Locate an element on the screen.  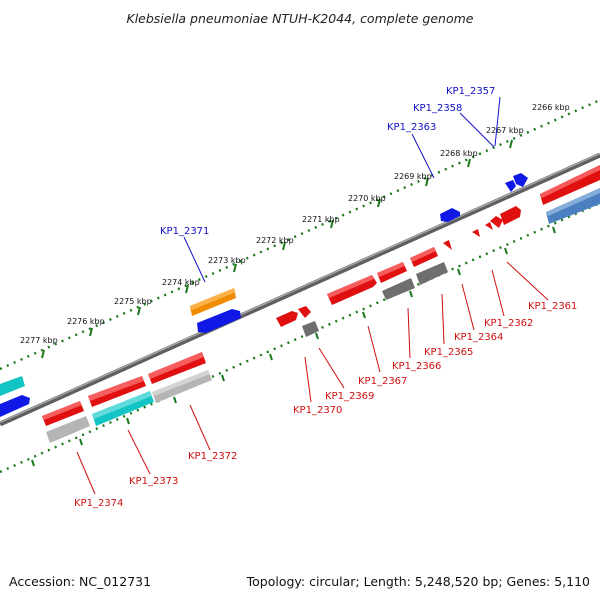
gene-label-kp1-2367: KP1_2367 is located at coordinates (382, 381).